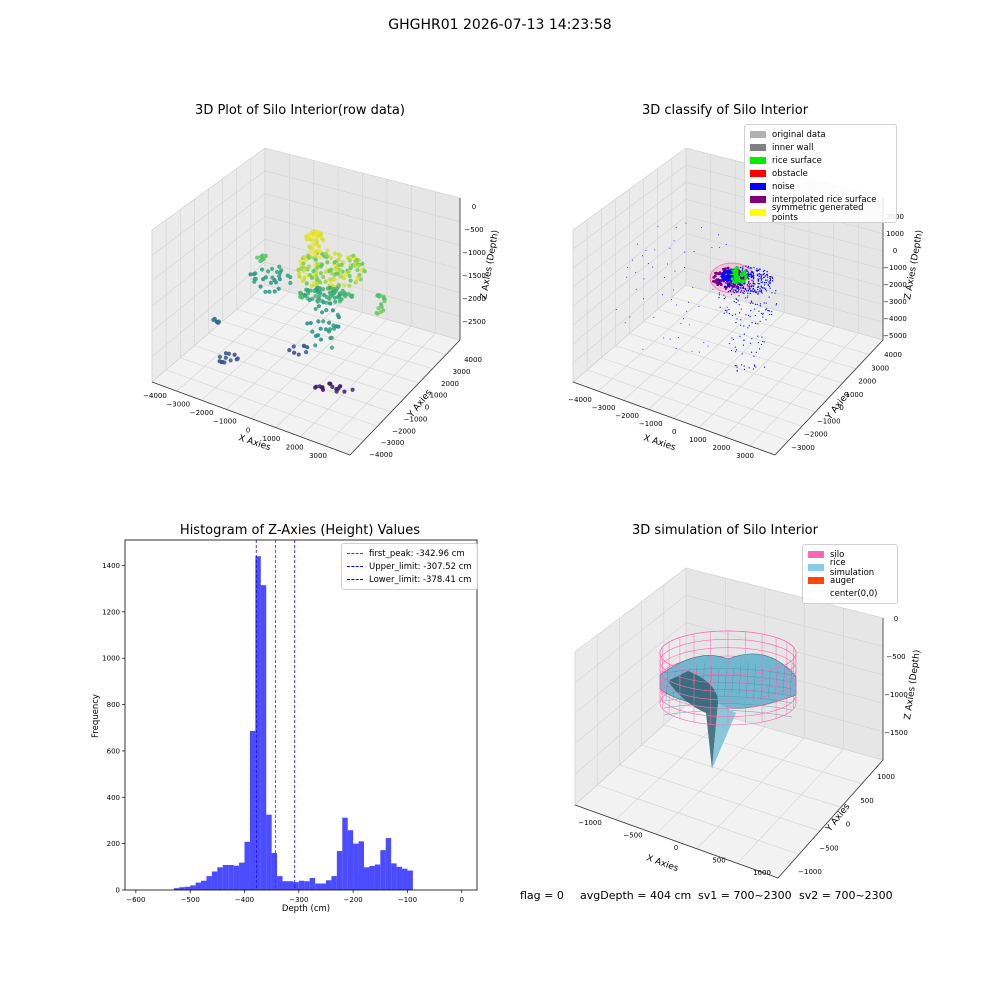  Describe the element at coordinates (895, 336) in the screenshot. I see `classify-z-tick-label: −5000` at that location.